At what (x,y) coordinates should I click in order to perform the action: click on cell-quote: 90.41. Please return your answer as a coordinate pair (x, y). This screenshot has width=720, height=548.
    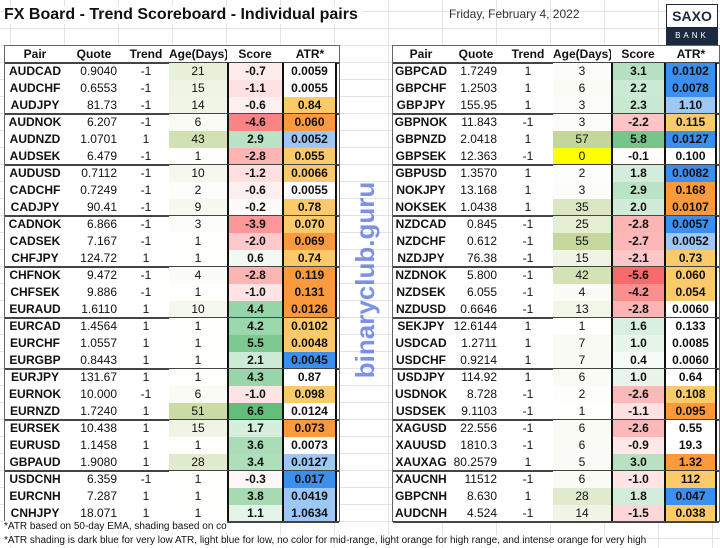
    Looking at the image, I should click on (101, 207).